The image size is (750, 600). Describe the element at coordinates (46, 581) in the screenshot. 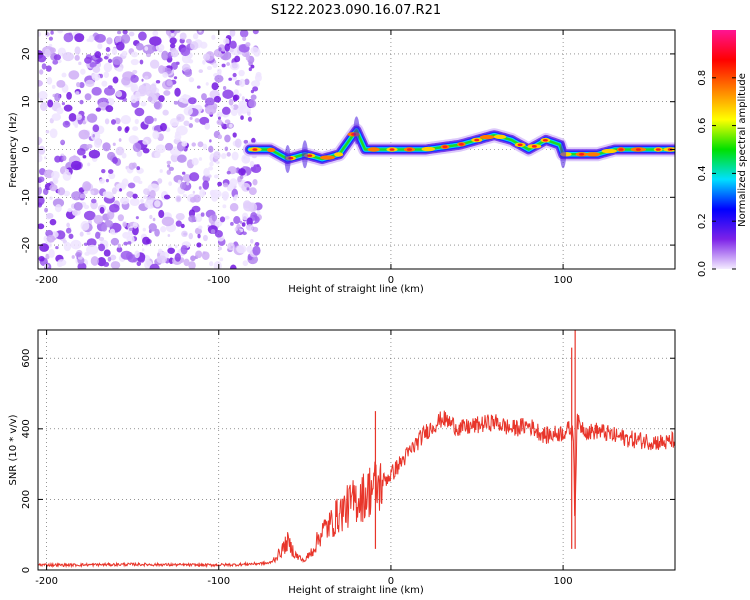

I see `snr-x-tick-label: -200` at that location.